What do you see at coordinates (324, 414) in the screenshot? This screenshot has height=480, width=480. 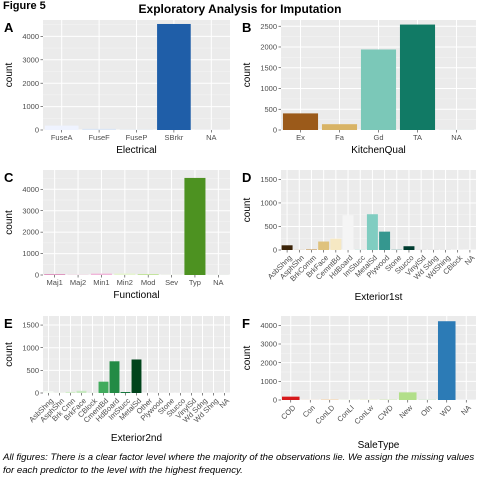 I see `x-tick-label-conld: ConLD` at bounding box center [324, 414].